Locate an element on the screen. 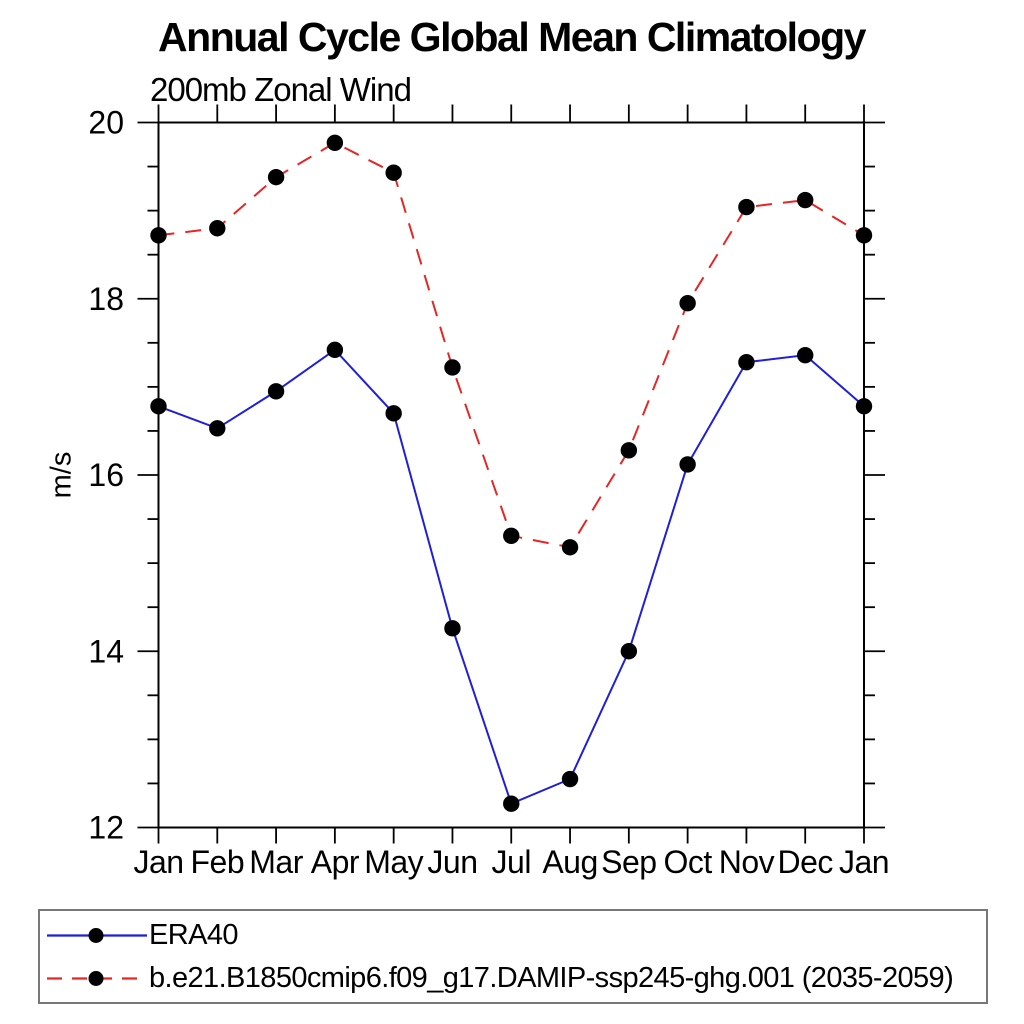 The width and height of the screenshot is (1024, 1024). svg-text: Sep is located at coordinates (628, 862).